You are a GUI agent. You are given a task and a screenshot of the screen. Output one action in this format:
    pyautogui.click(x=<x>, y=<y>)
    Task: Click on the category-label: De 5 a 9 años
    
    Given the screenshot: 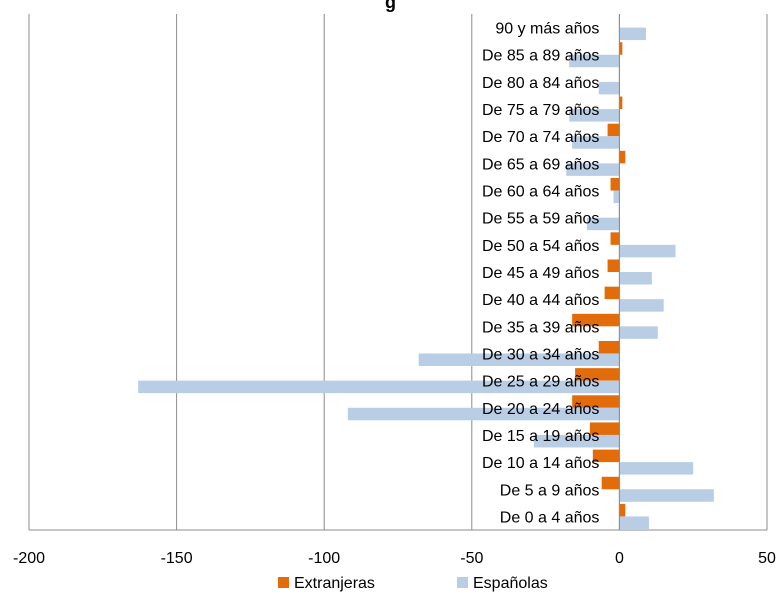 What is the action you would take?
    pyautogui.click(x=550, y=490)
    